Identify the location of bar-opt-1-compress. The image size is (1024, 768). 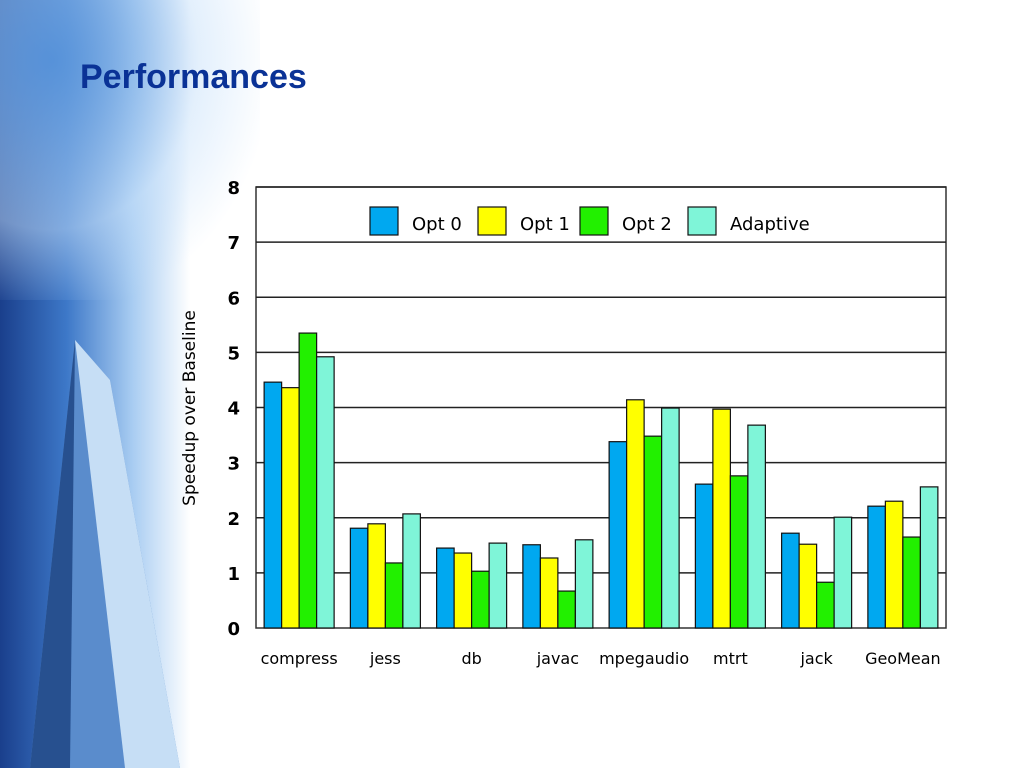
(290, 508).